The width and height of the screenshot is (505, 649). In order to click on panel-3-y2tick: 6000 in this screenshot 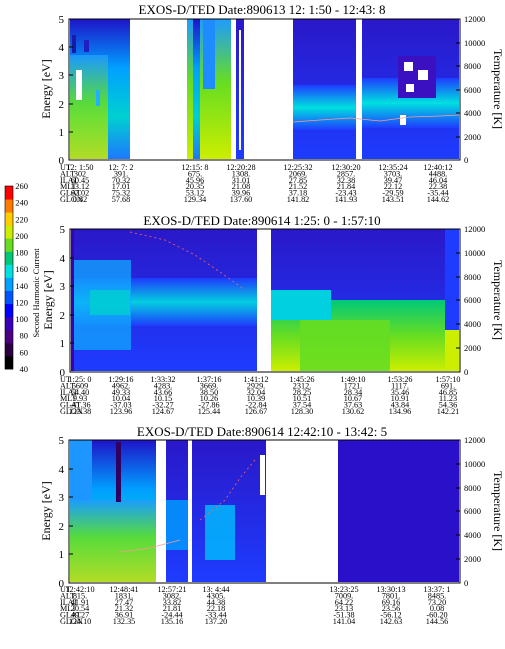, I will do `click(472, 511)`.